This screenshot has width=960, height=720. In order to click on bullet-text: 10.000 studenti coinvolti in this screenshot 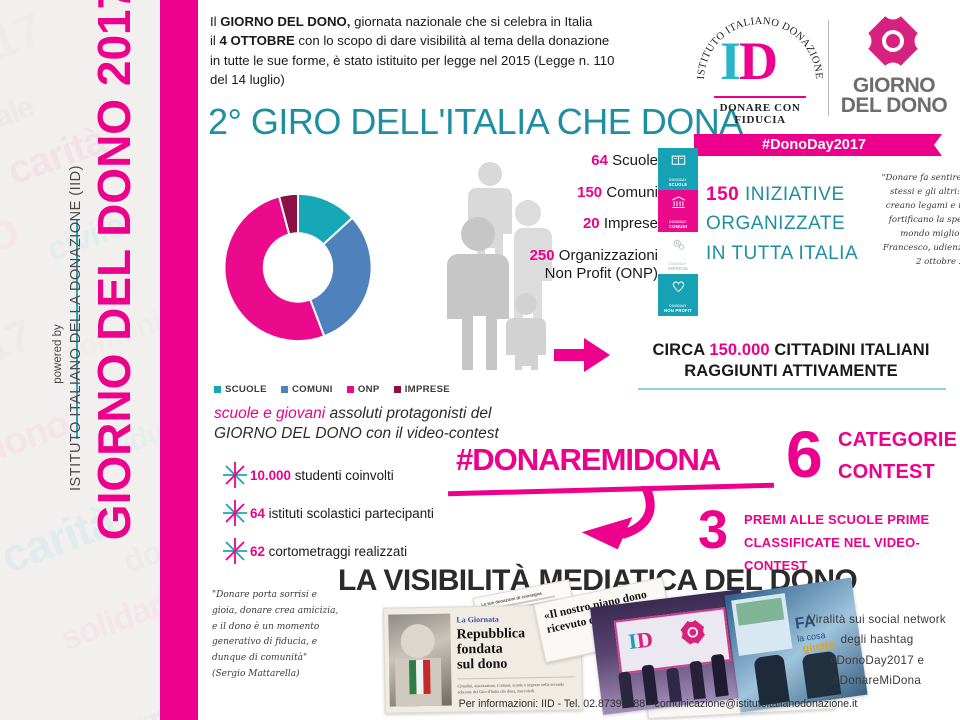, I will do `click(322, 475)`.